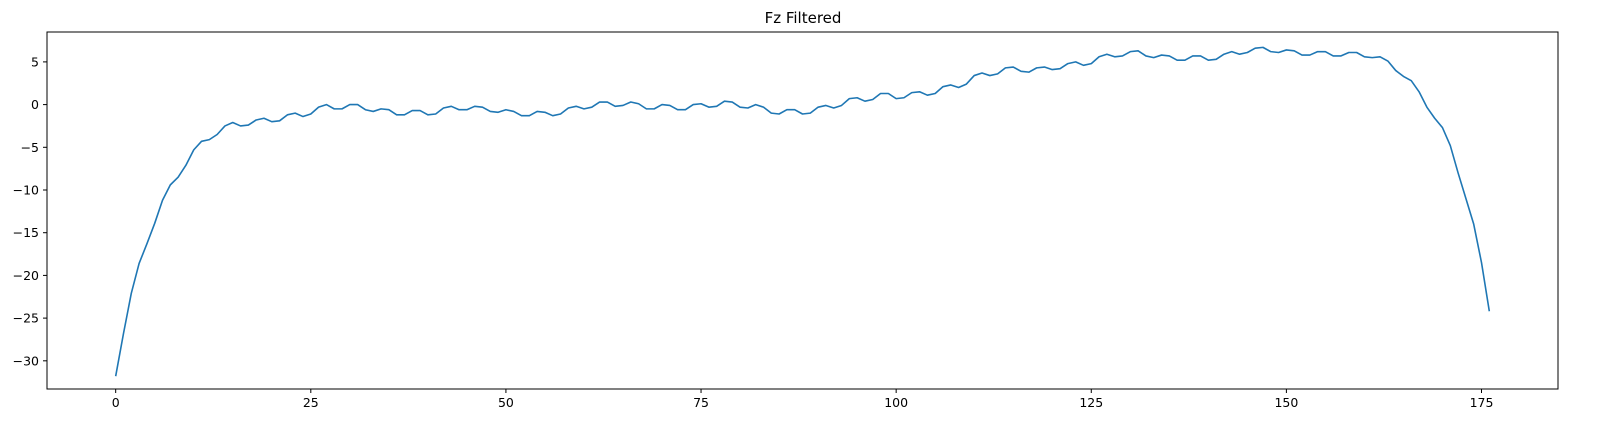 This screenshot has height=435, width=1608. What do you see at coordinates (26, 190) in the screenshot?
I see `y-tick-label: −10` at bounding box center [26, 190].